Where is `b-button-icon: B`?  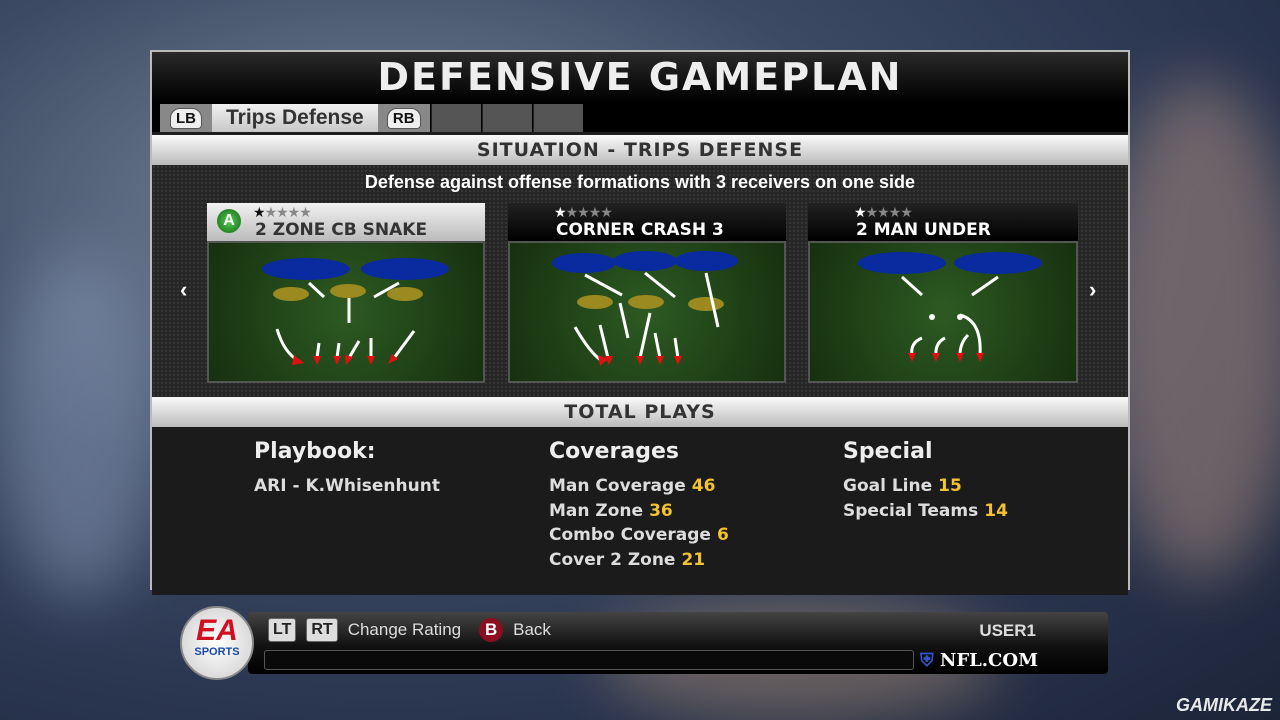
b-button-icon: B is located at coordinates (491, 630).